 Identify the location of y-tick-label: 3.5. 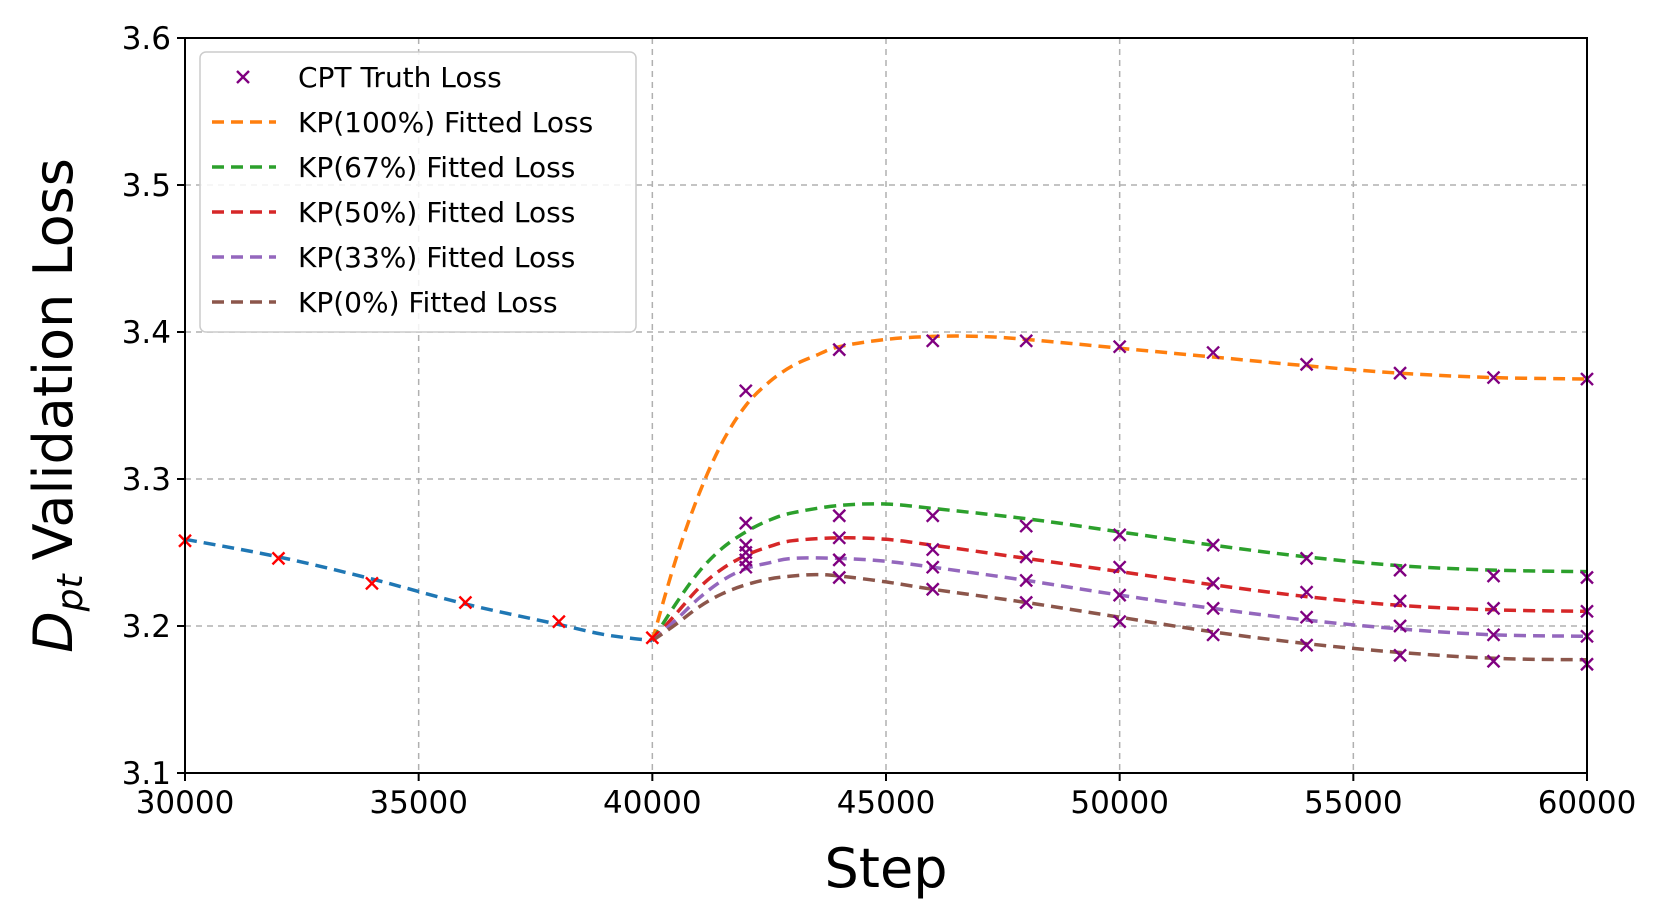
(146, 186).